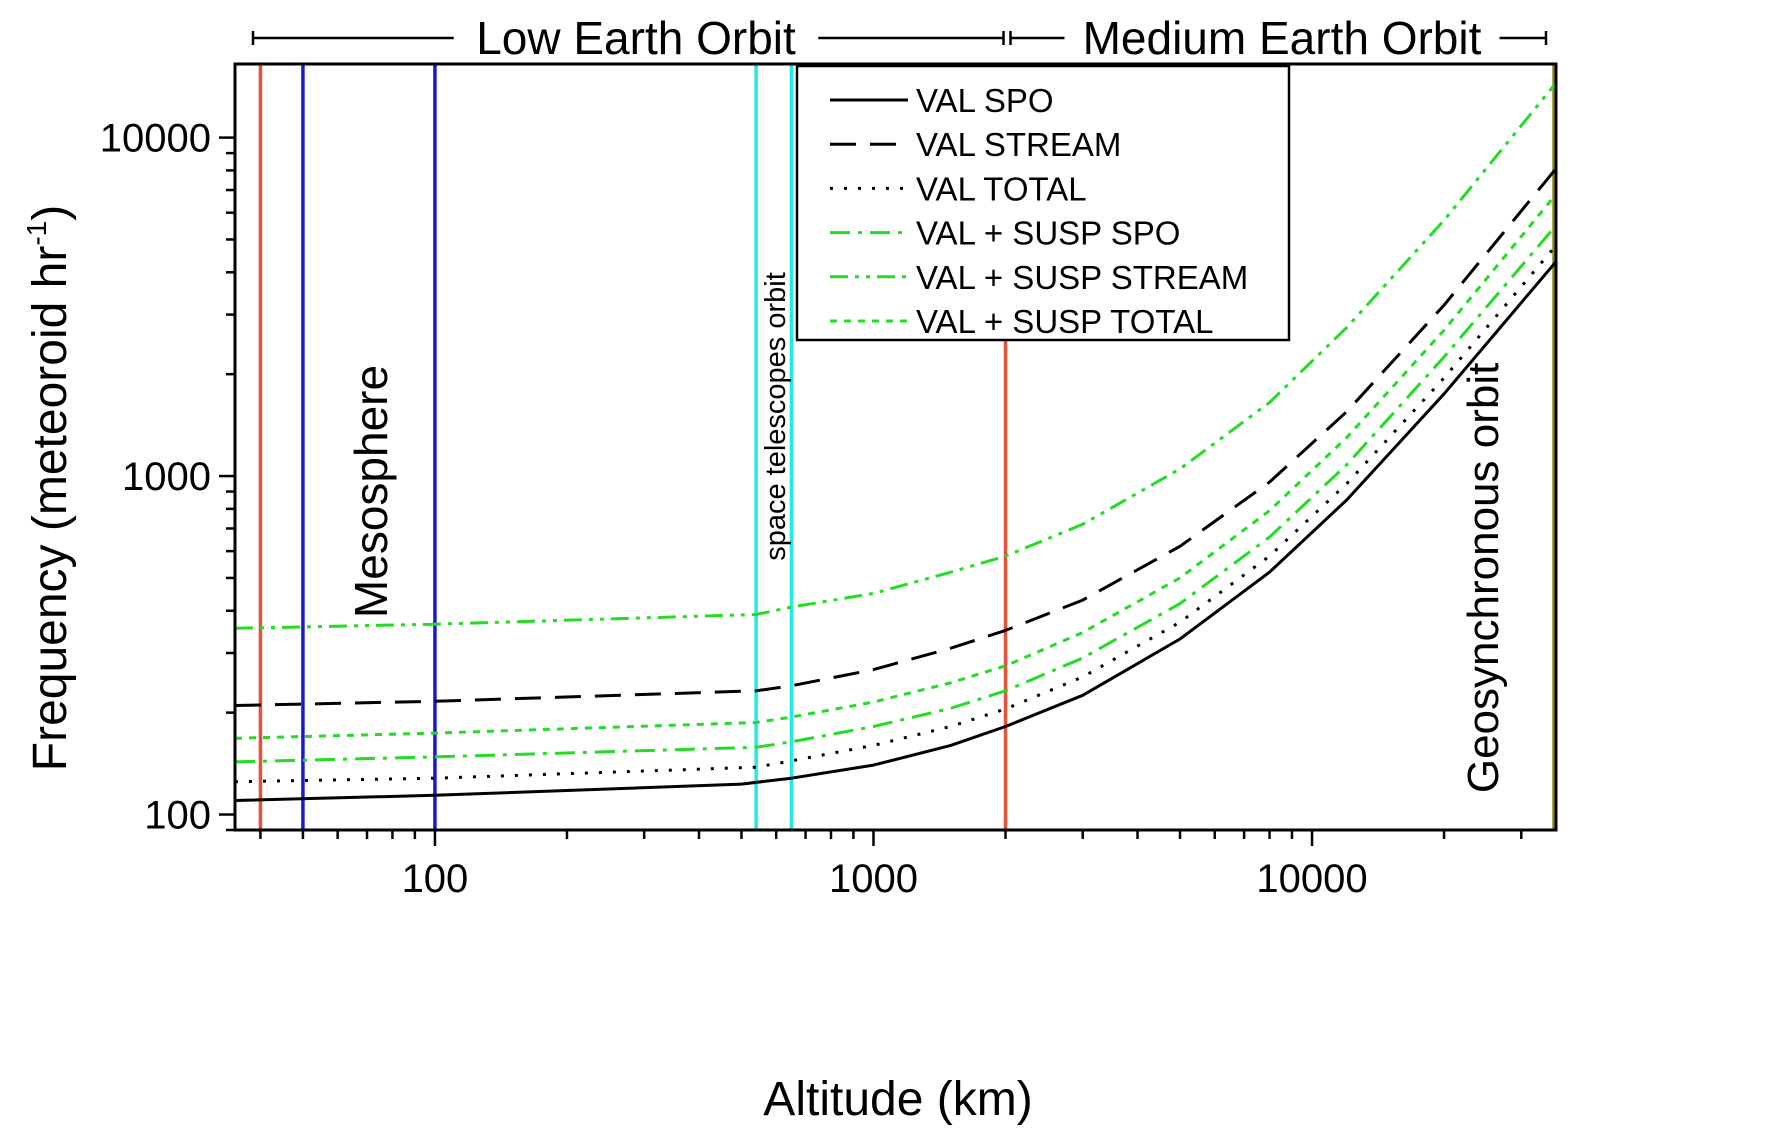  What do you see at coordinates (1064, 321) in the screenshot?
I see `legend-label-5: VAL + SUSP TOTAL` at bounding box center [1064, 321].